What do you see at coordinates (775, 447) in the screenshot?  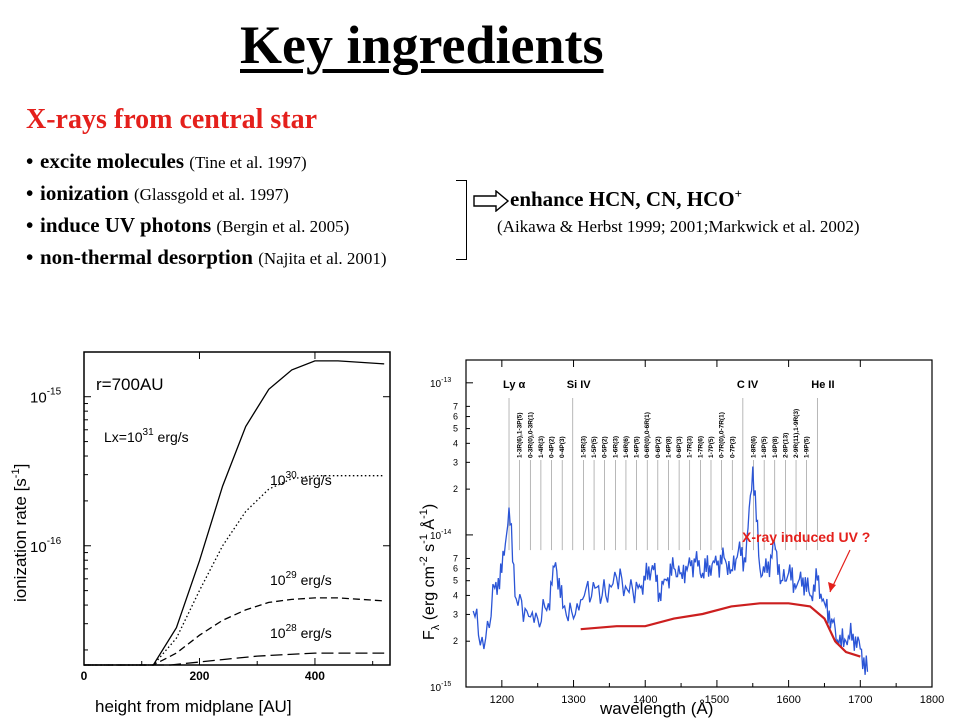 I see `line-id-label: 1-8P(8)` at bounding box center [775, 447].